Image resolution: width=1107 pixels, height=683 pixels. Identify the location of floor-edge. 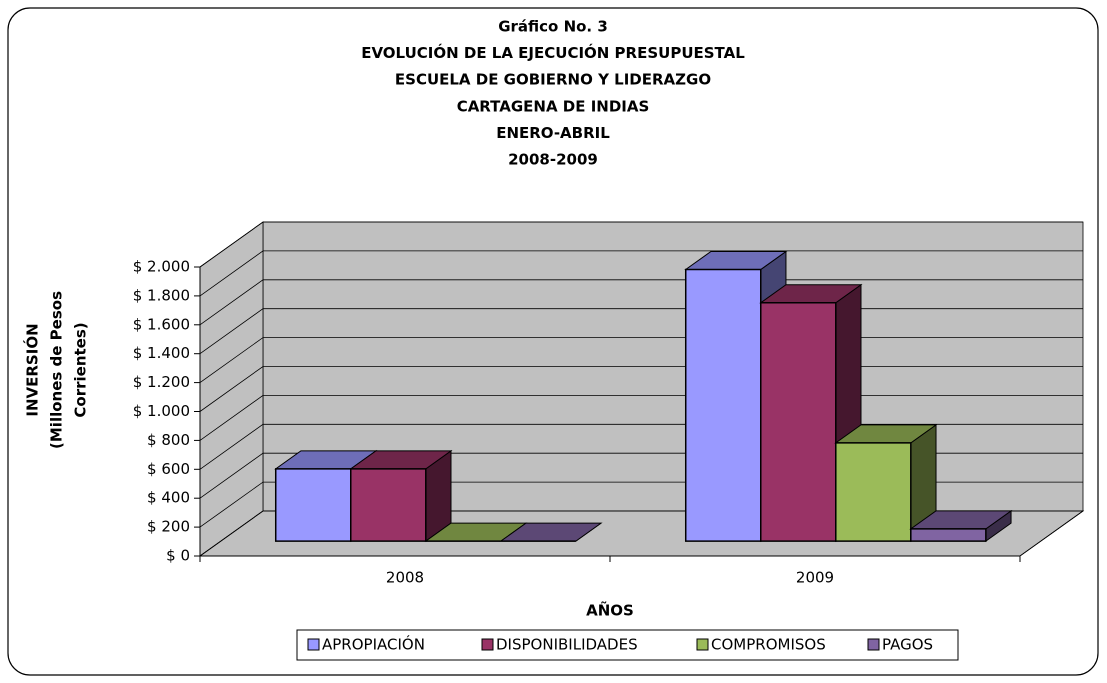
(642, 533).